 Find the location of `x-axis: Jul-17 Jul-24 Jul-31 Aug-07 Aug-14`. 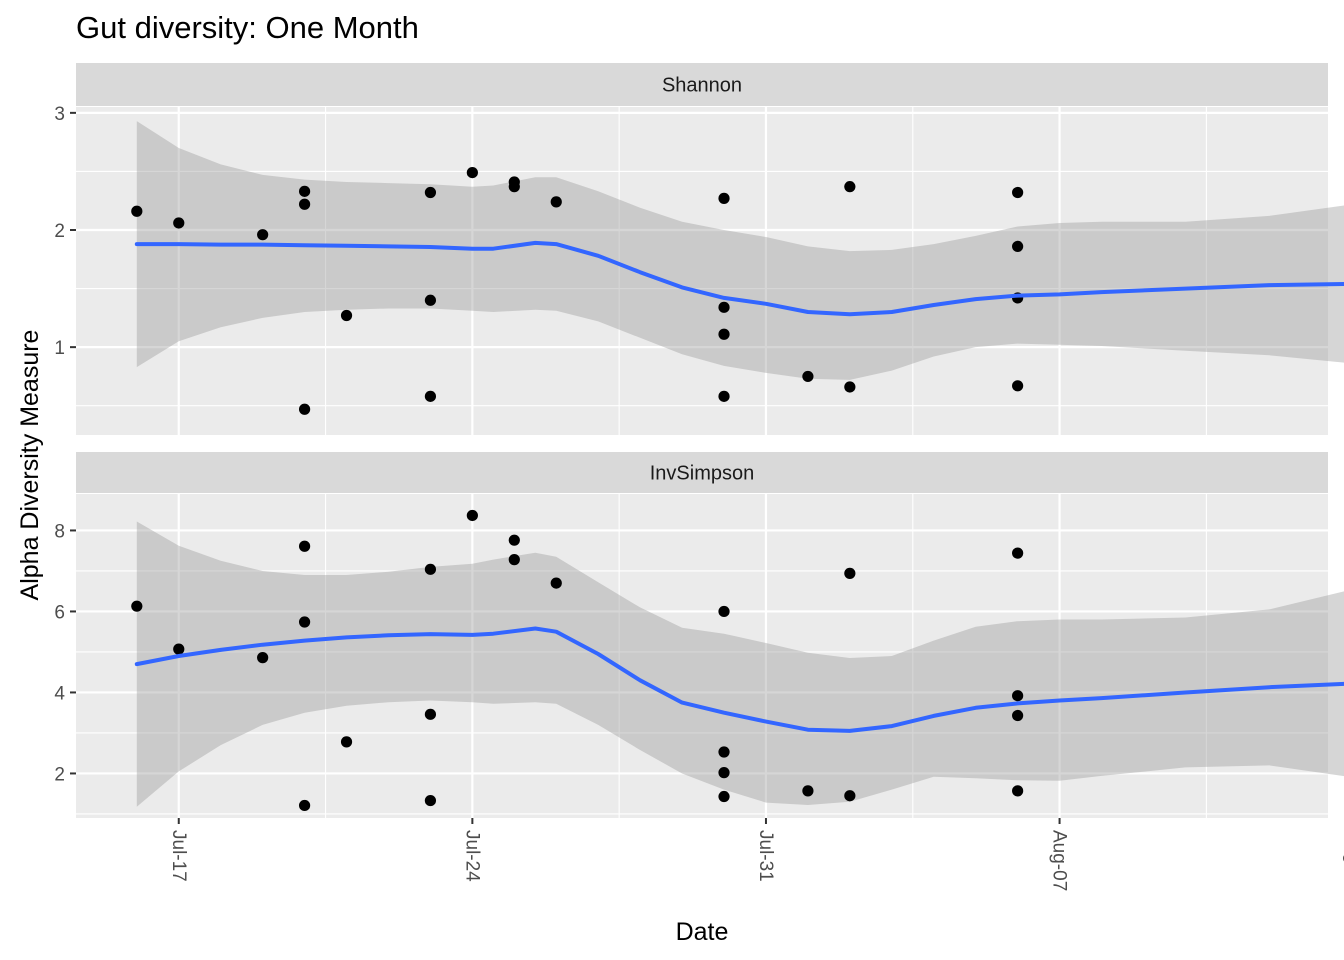

x-axis: Jul-17 Jul-24 Jul-31 Aug-07 Aug-14 is located at coordinates (756, 855).